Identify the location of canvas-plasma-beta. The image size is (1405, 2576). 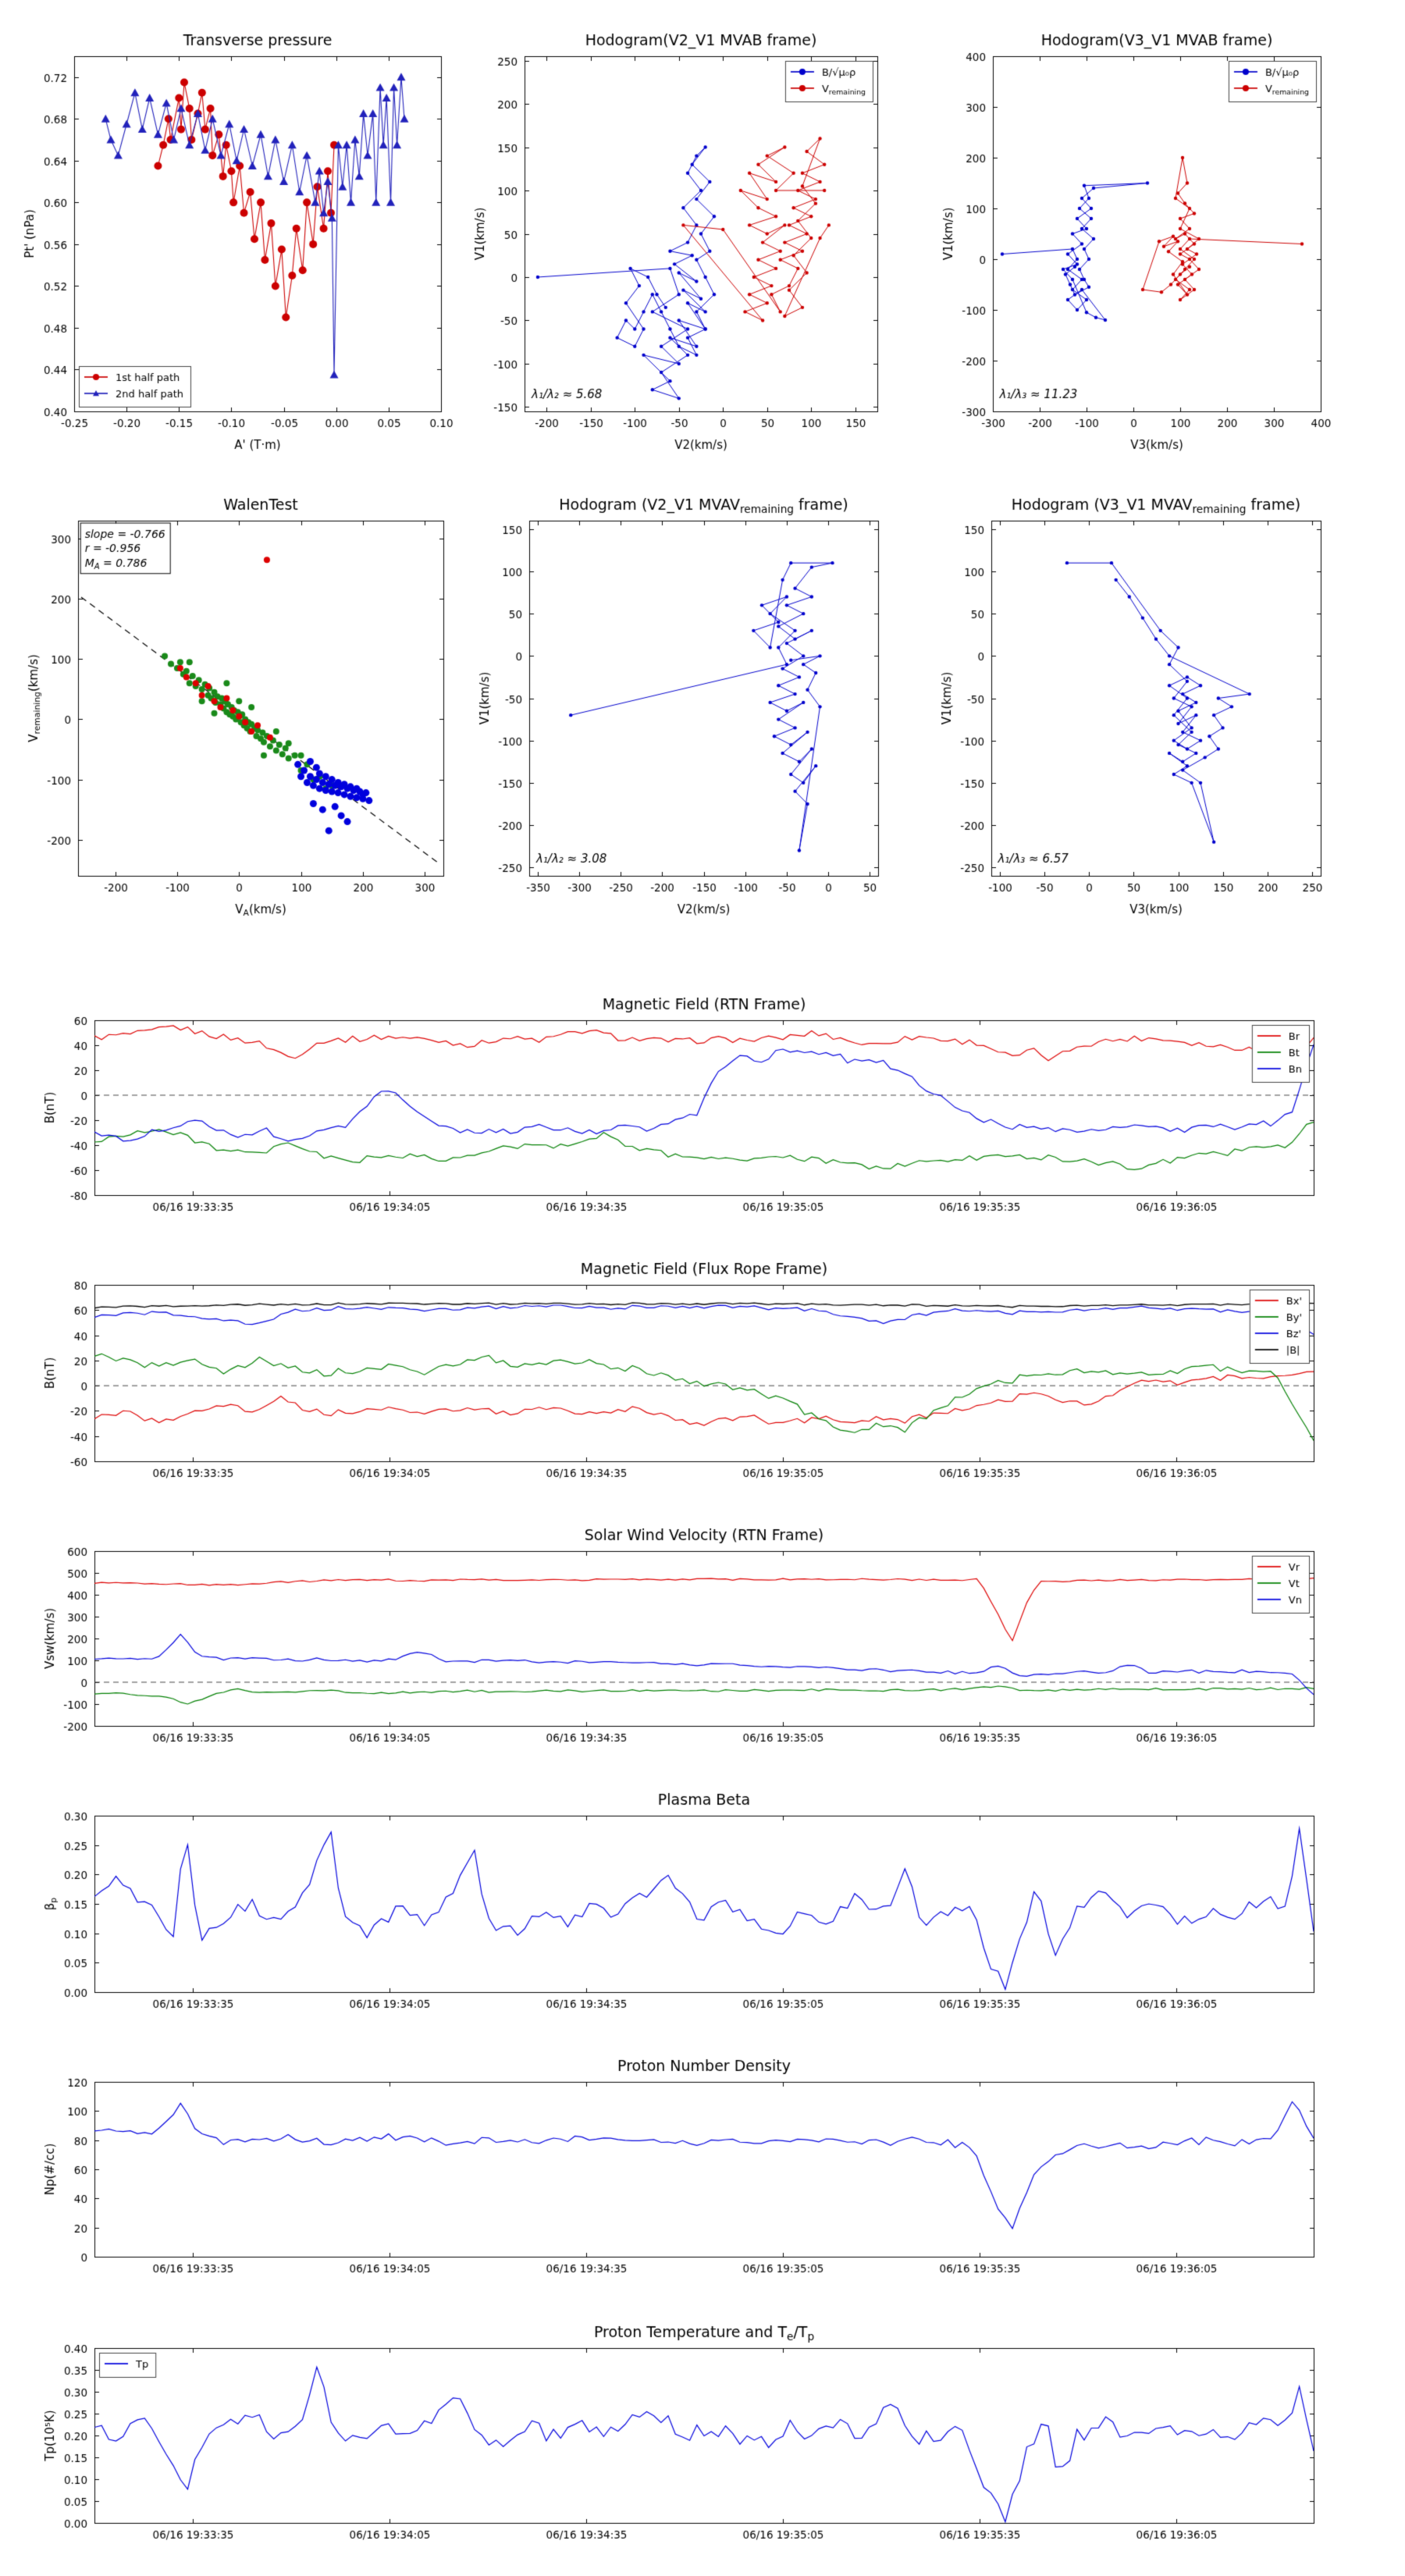
(681, 1911).